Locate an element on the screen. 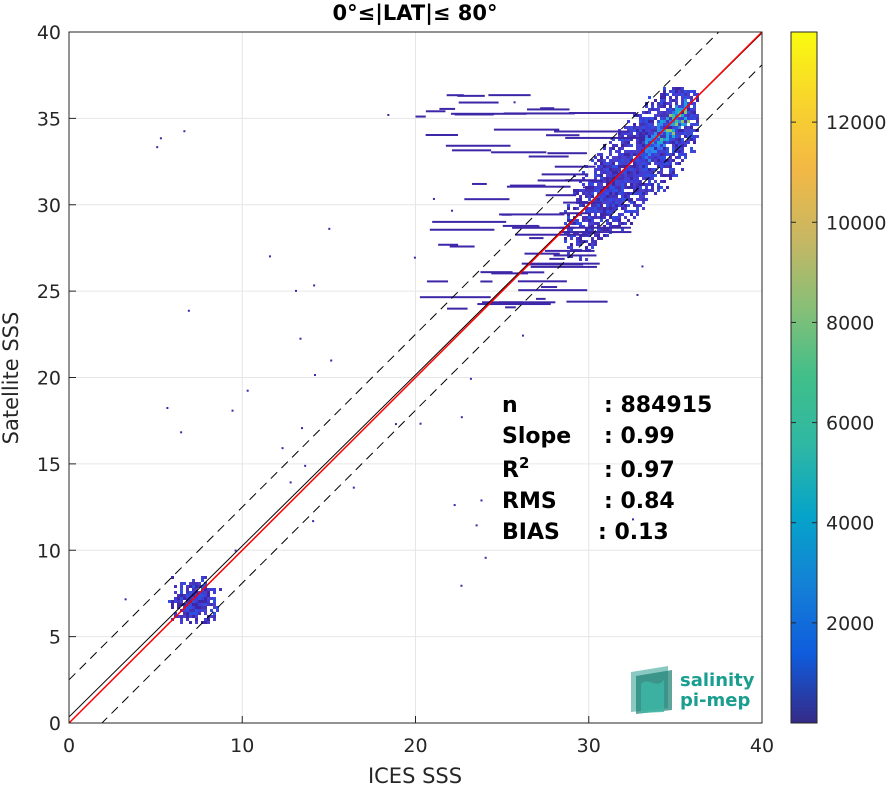  y-tick-label: 30 is located at coordinates (49, 206).